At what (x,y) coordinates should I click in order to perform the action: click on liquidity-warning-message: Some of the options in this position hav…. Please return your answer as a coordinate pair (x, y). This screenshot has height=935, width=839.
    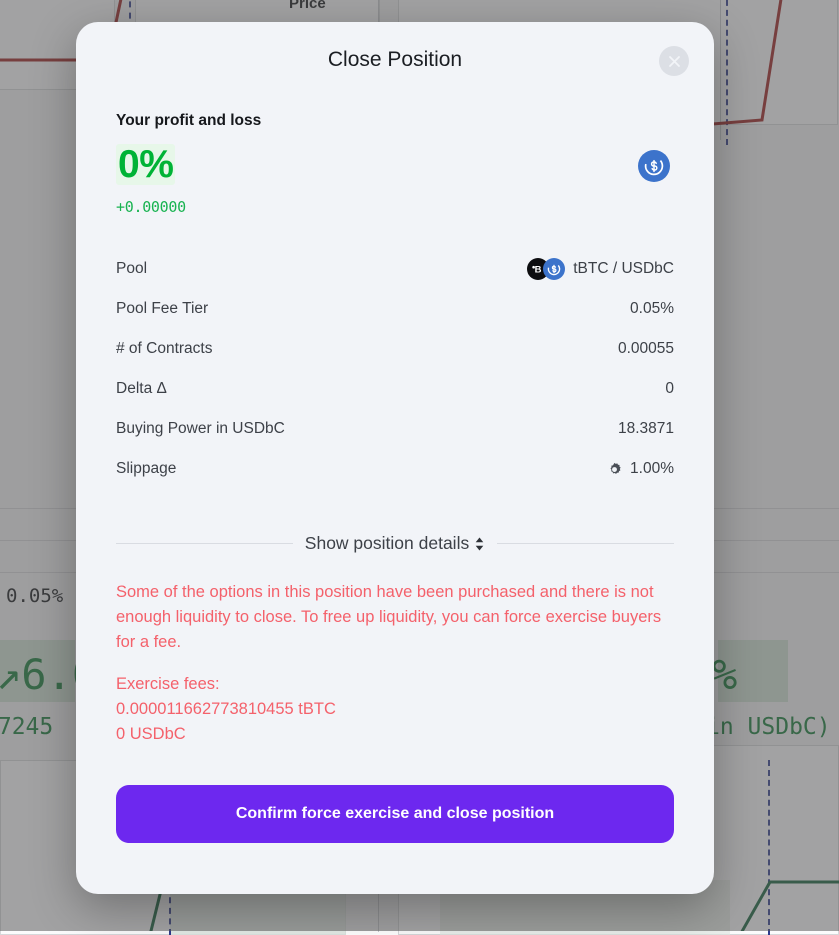
    Looking at the image, I should click on (395, 617).